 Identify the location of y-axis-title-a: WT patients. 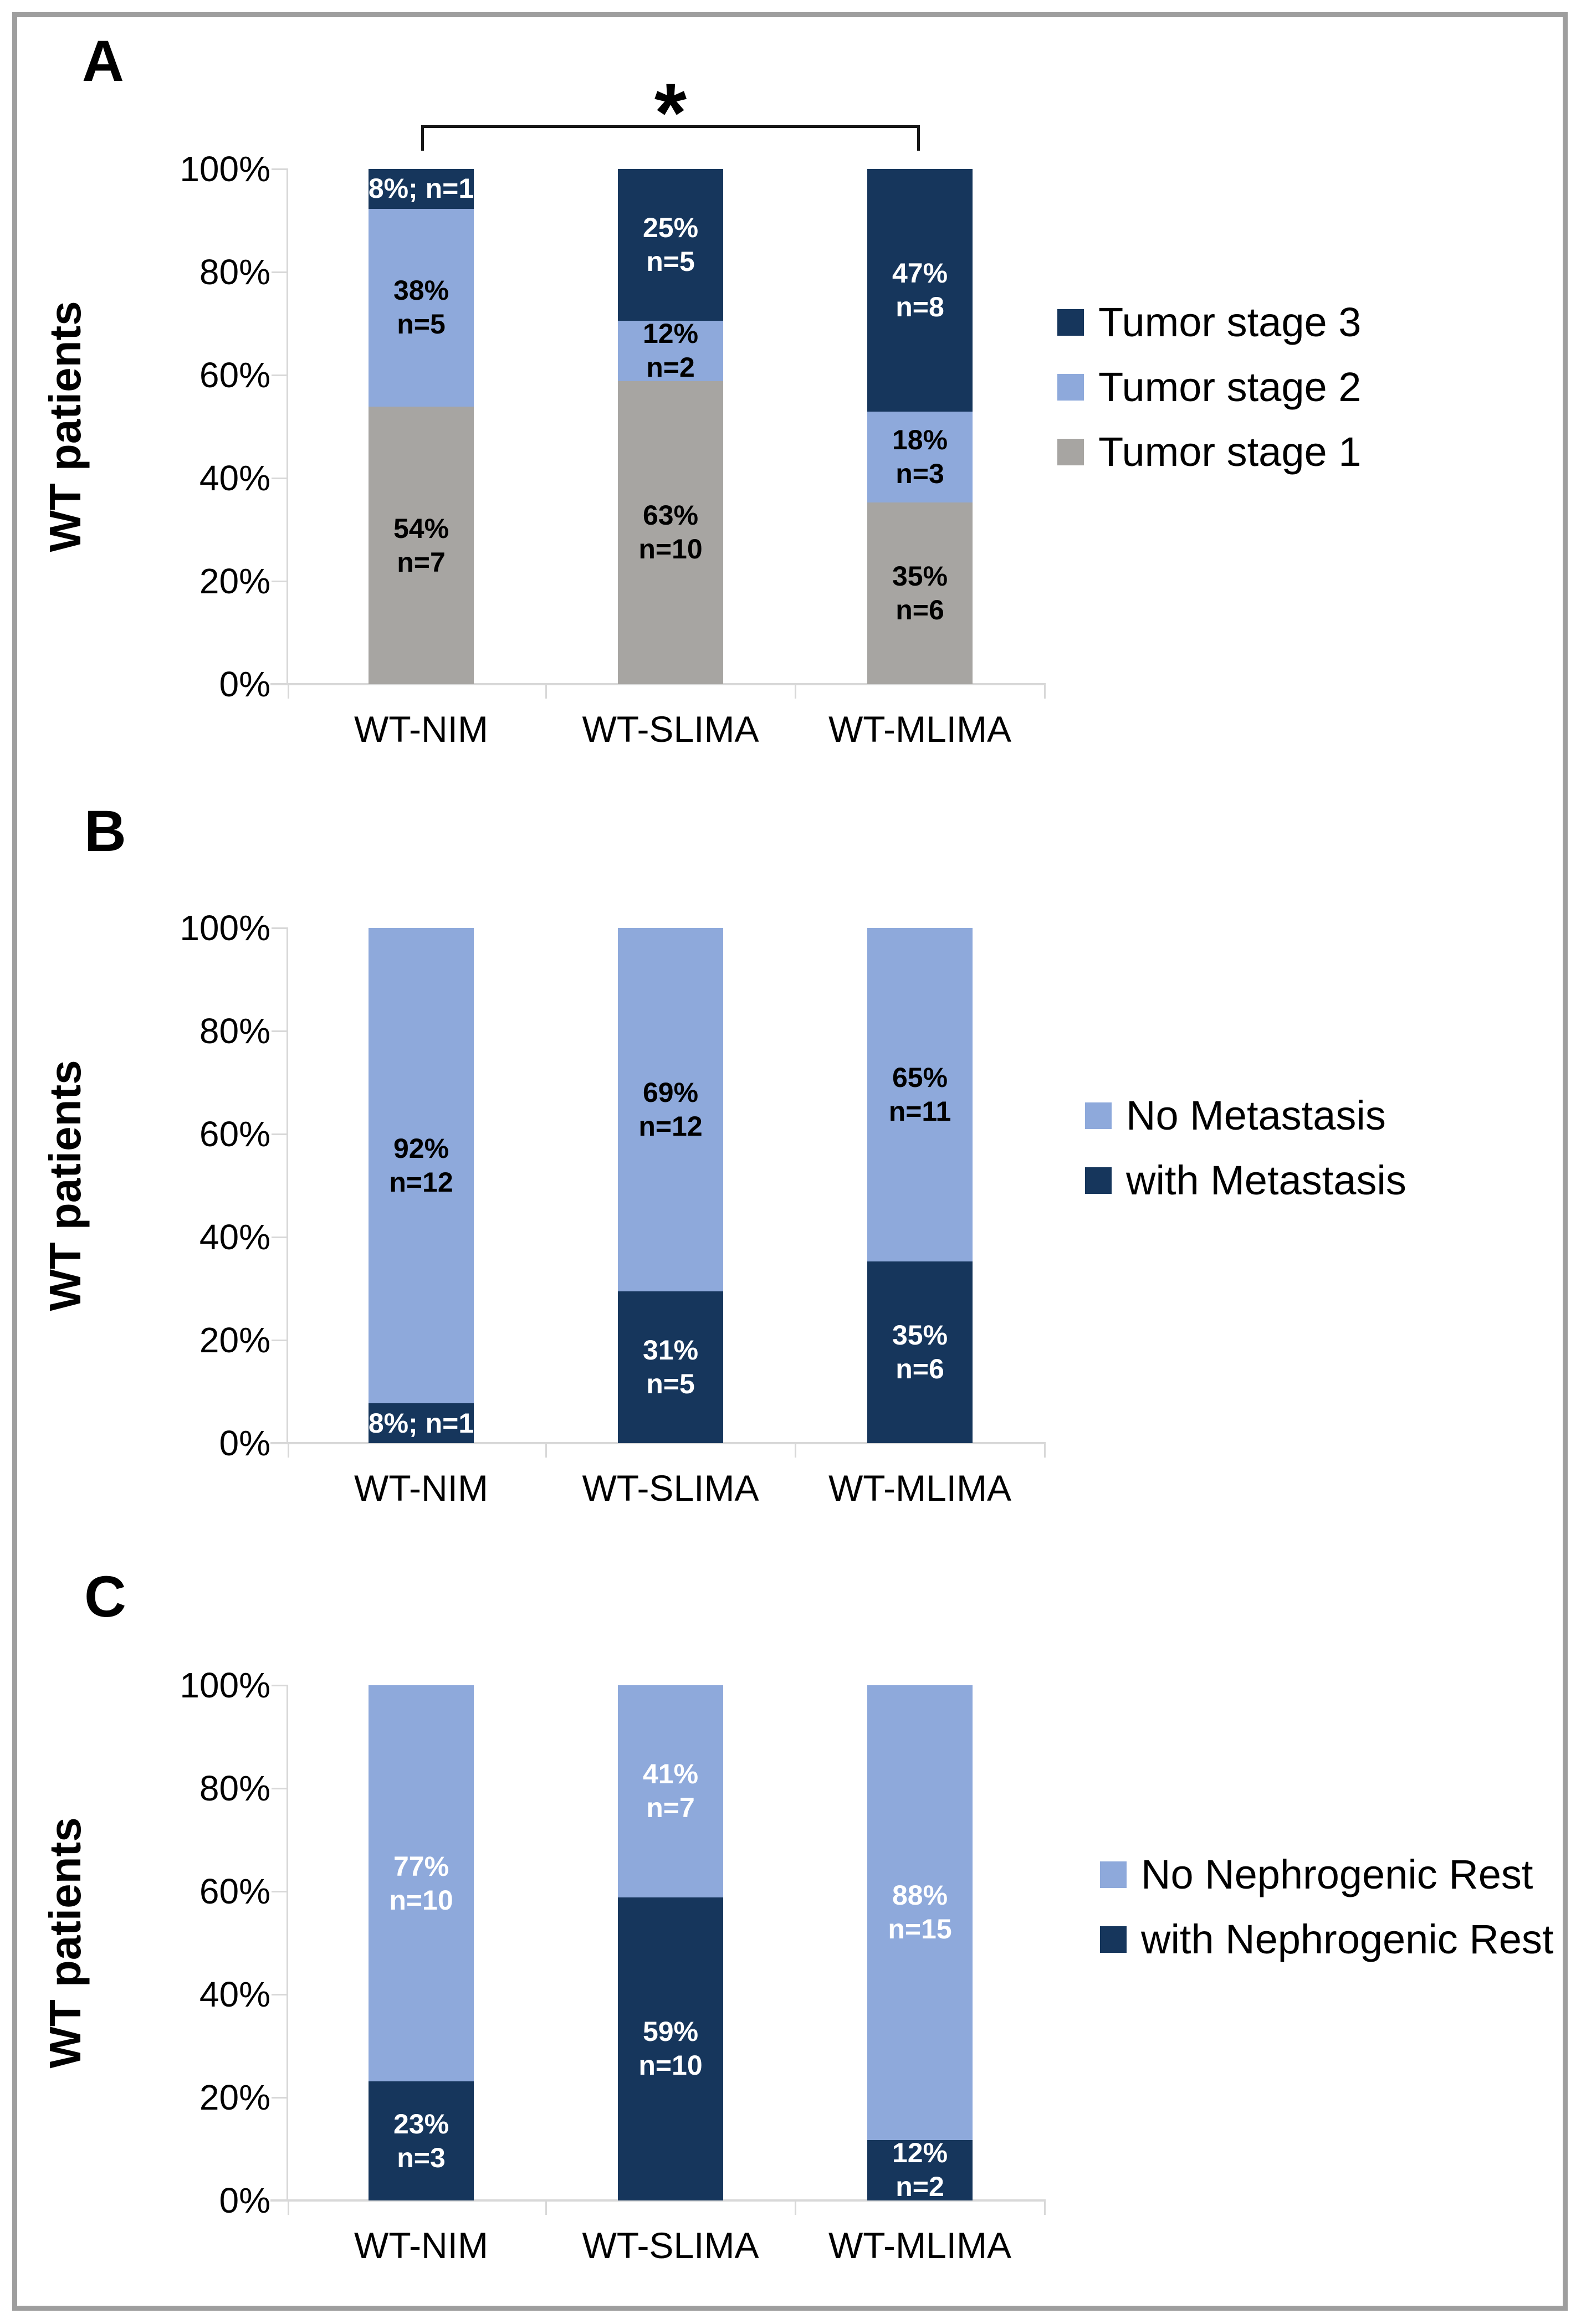
(65, 426).